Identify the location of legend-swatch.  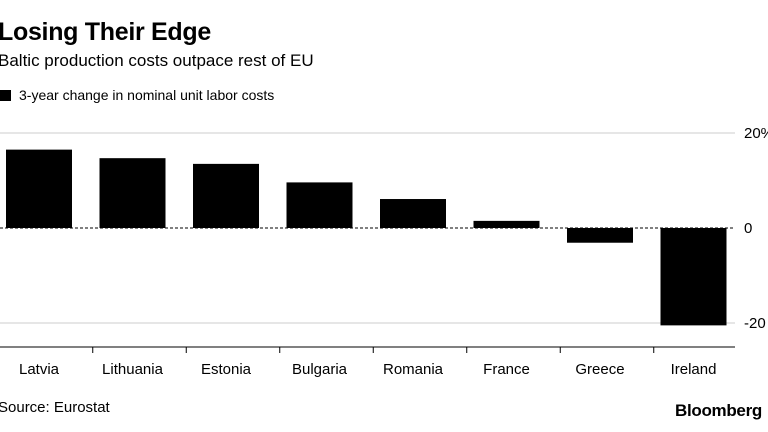
(5, 95).